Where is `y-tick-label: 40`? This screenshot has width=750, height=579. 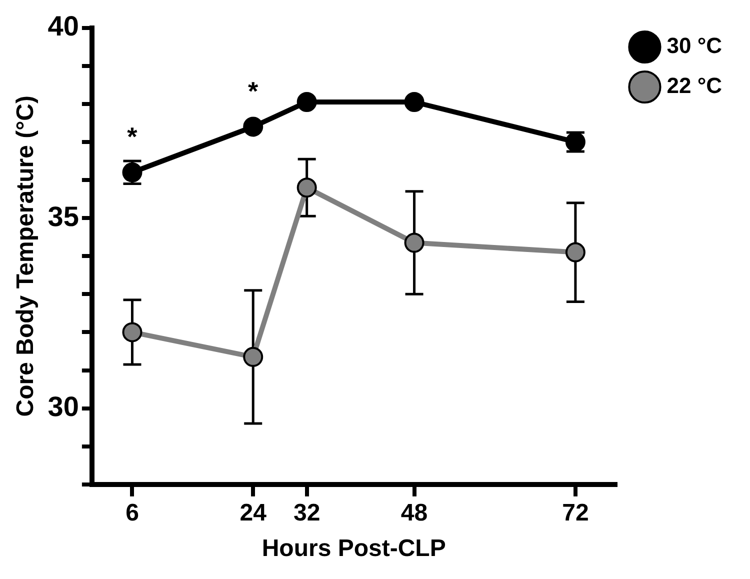 y-tick-label: 40 is located at coordinates (63, 26).